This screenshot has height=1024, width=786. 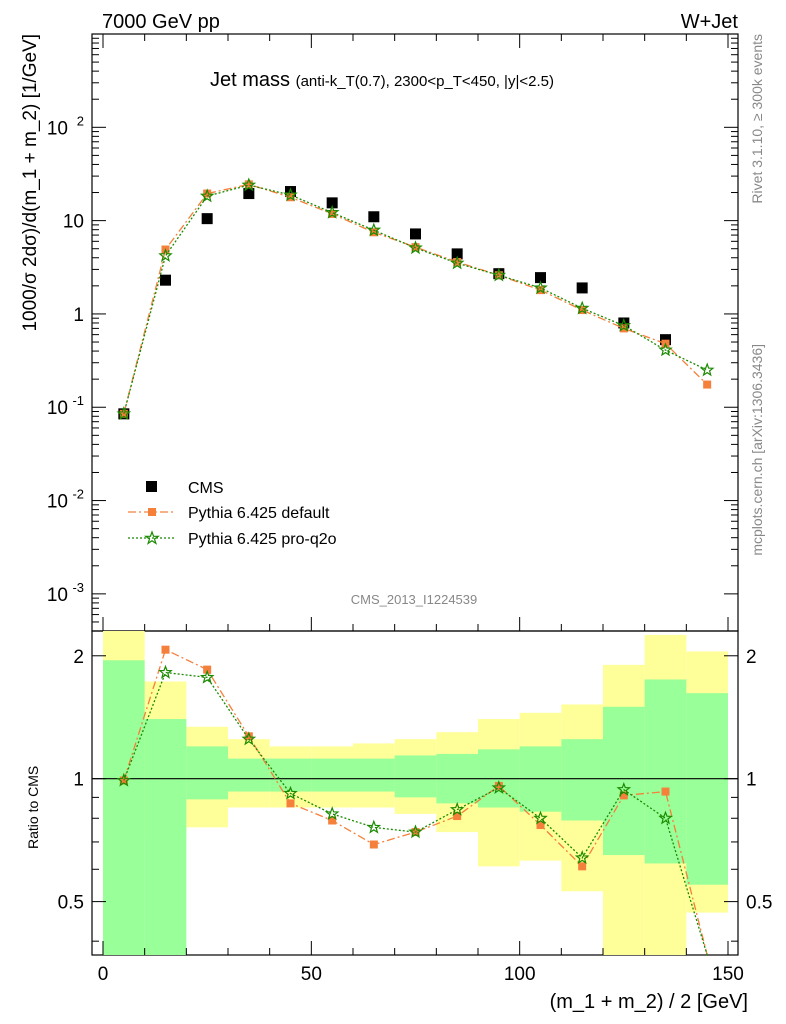 I want to click on ratio-y-axis-label: Ratio to CMS, so click(x=33, y=807).